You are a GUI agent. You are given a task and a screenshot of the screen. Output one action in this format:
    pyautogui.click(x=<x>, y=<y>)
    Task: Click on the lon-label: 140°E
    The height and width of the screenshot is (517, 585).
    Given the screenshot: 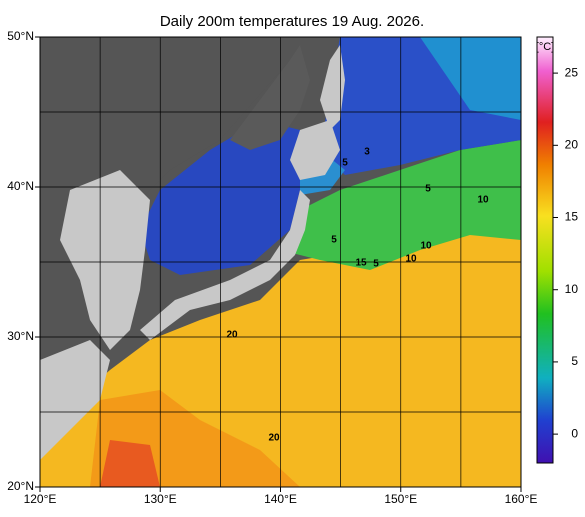 What is the action you would take?
    pyautogui.click(x=280, y=499)
    